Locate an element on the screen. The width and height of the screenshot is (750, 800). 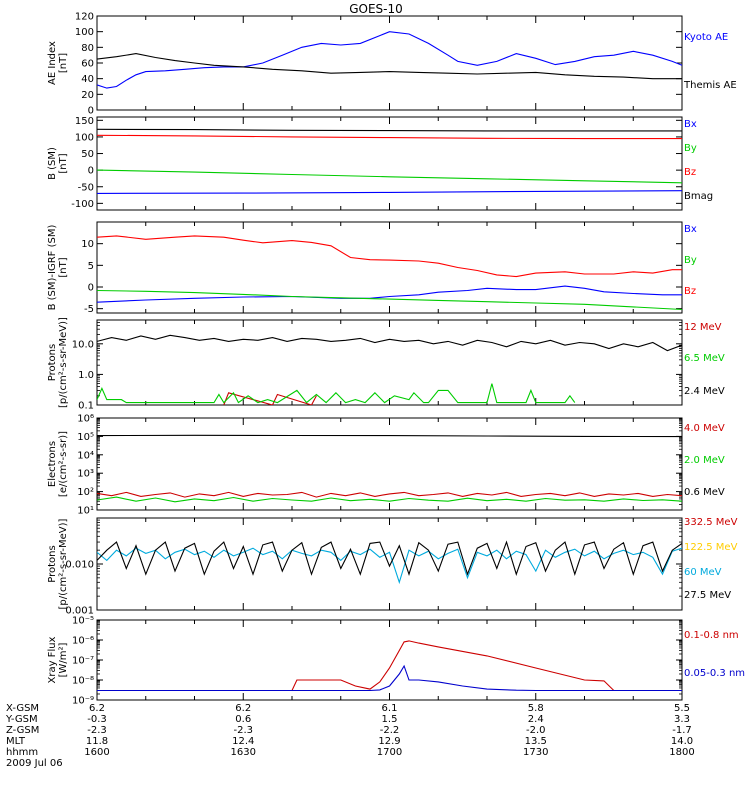
orbit-row-label: Y-GSM is located at coordinates (21, 719).